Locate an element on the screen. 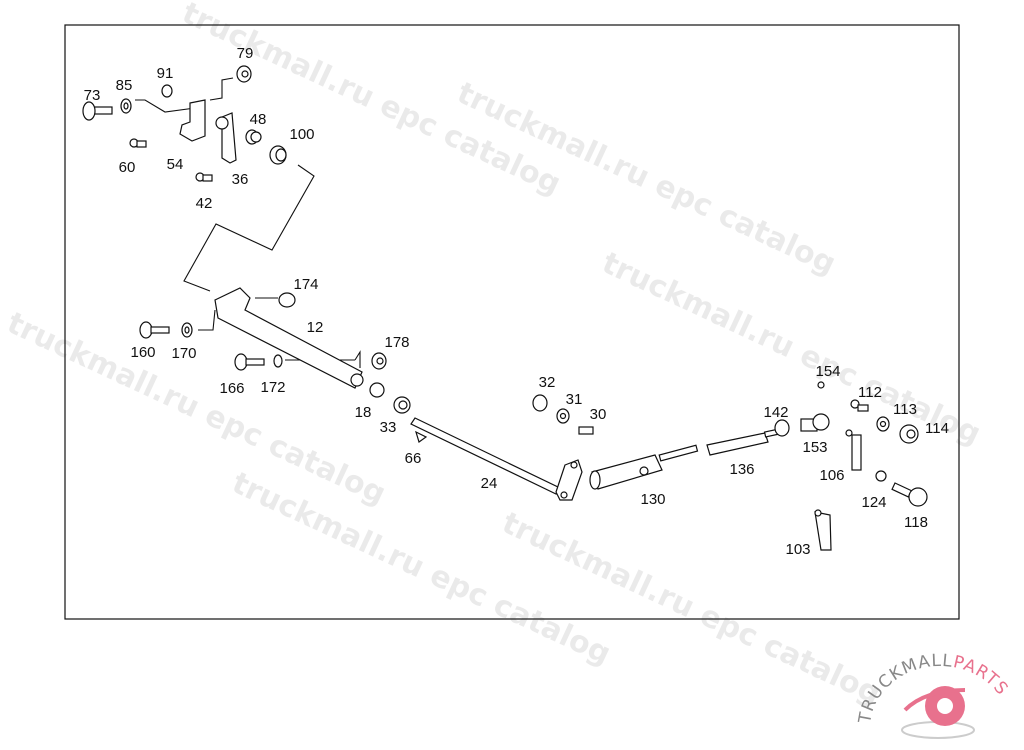 The image size is (1024, 750). part-label-100: 100 is located at coordinates (301, 134).